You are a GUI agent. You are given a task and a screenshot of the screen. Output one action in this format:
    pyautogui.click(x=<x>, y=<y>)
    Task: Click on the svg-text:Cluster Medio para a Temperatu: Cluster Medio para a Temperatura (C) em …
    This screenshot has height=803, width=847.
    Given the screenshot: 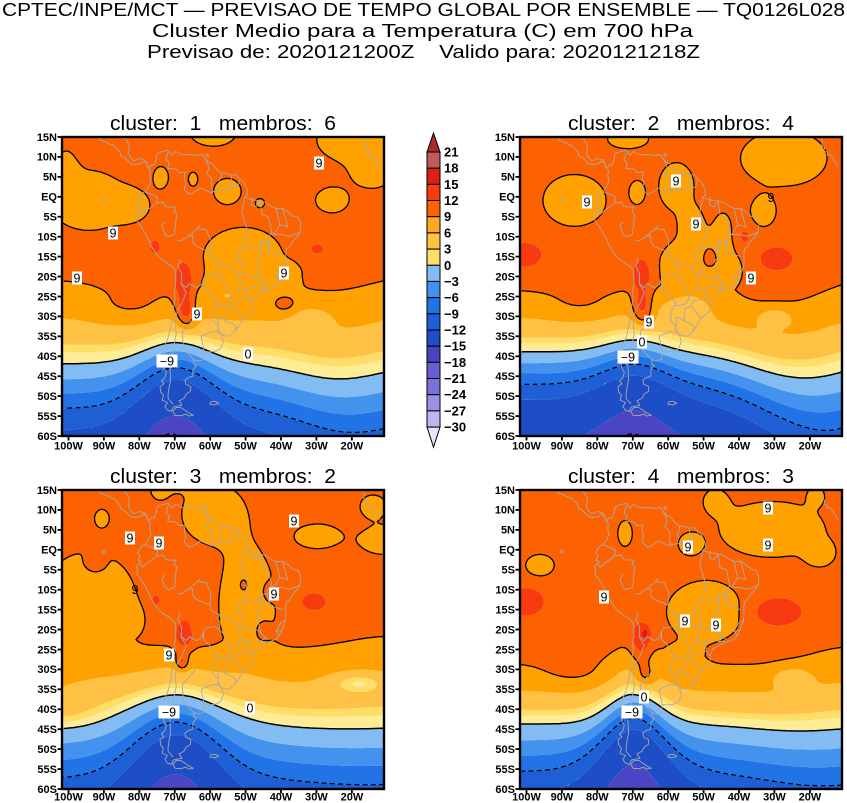 What is the action you would take?
    pyautogui.click(x=423, y=30)
    